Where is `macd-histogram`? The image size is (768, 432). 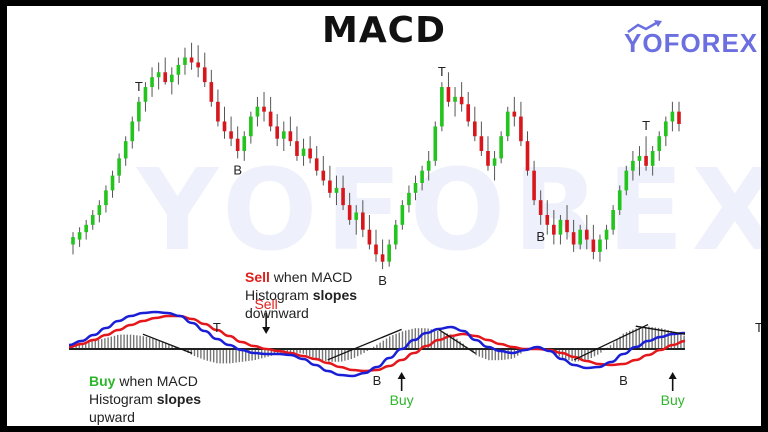
macd-histogram is located at coordinates (377, 345).